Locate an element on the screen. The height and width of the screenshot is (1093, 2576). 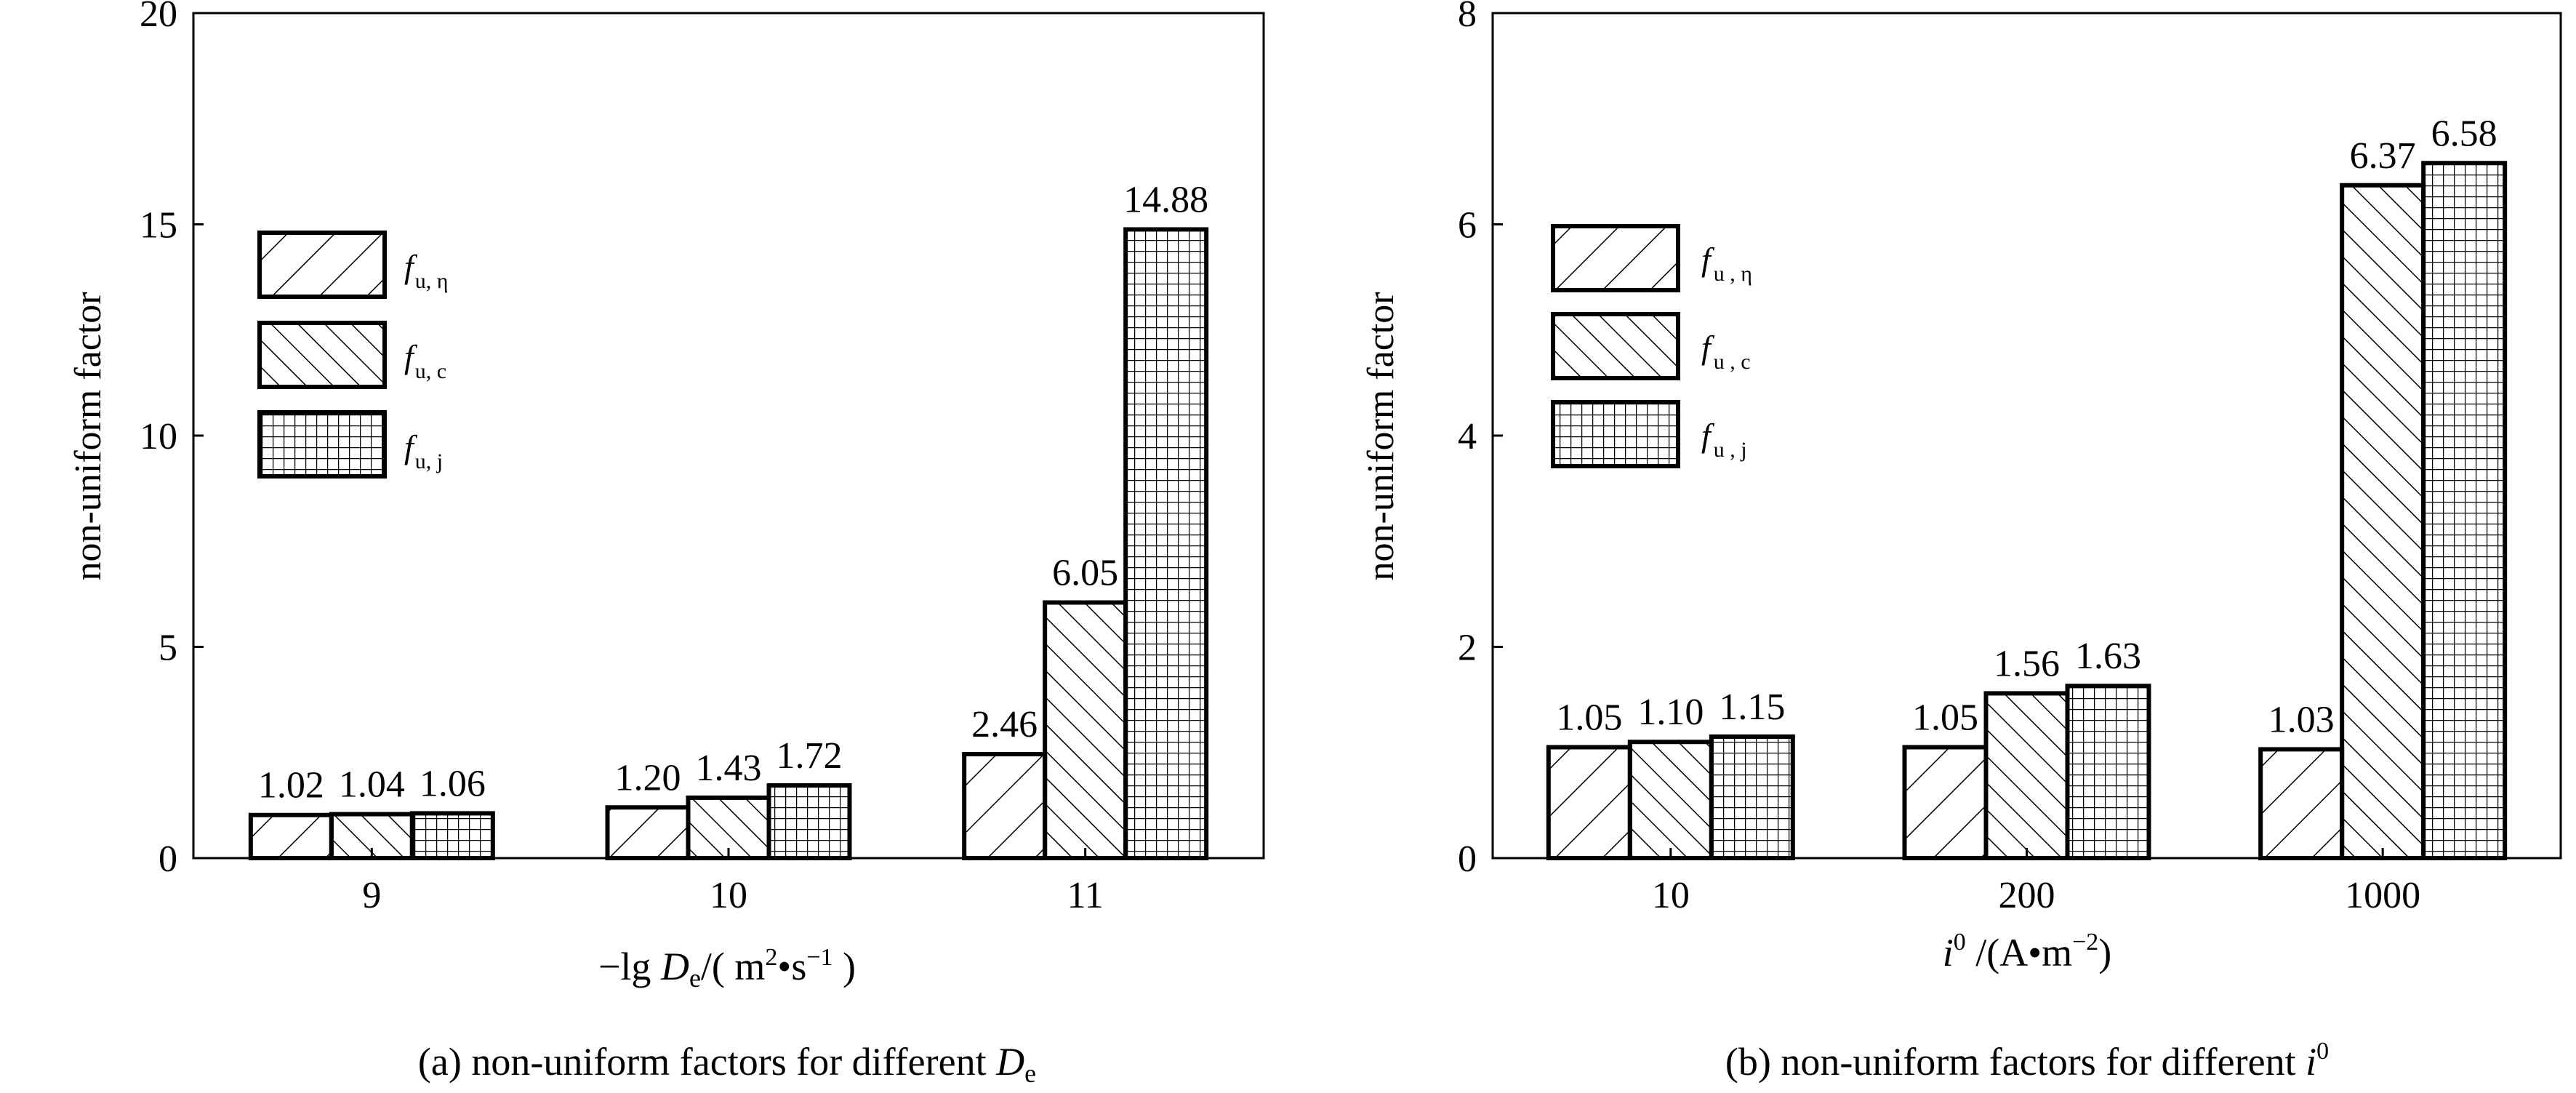
x-axis-label-a: −lg De/( m2•s−1 ) is located at coordinates (727, 968).